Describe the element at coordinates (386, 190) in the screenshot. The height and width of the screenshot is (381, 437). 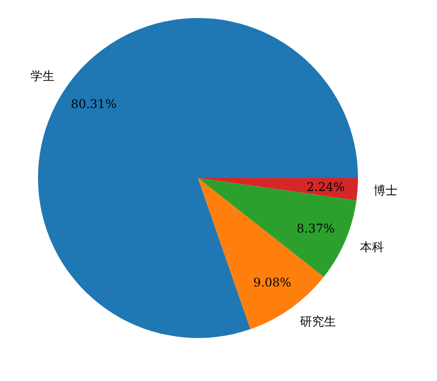
I see `slice-label: 博士` at that location.